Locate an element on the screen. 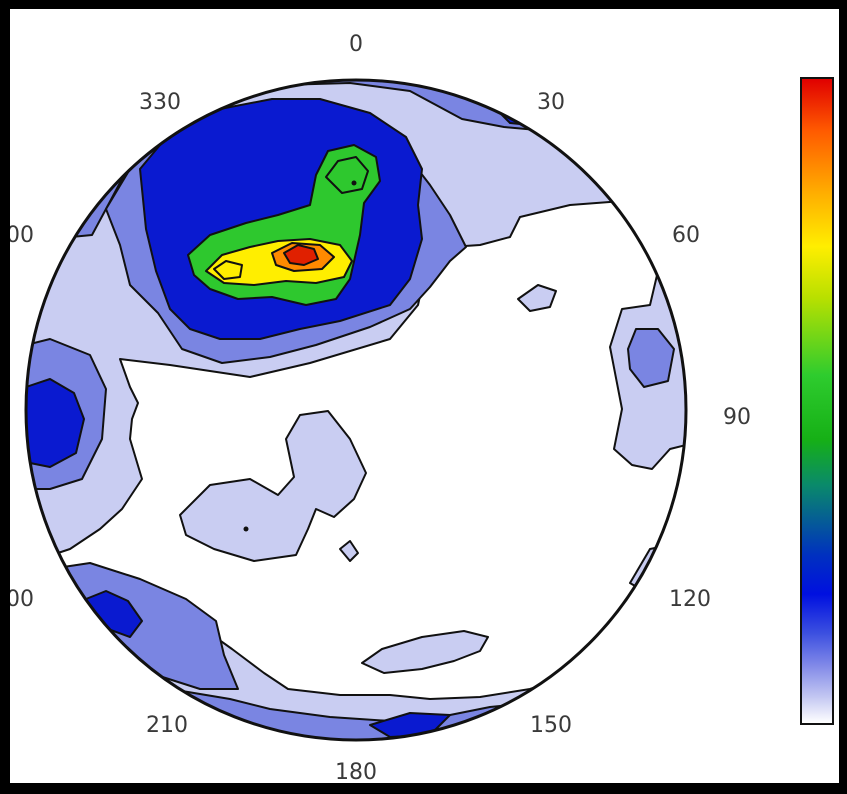 This screenshot has height=794, width=847. contour-red is located at coordinates (301, 255).